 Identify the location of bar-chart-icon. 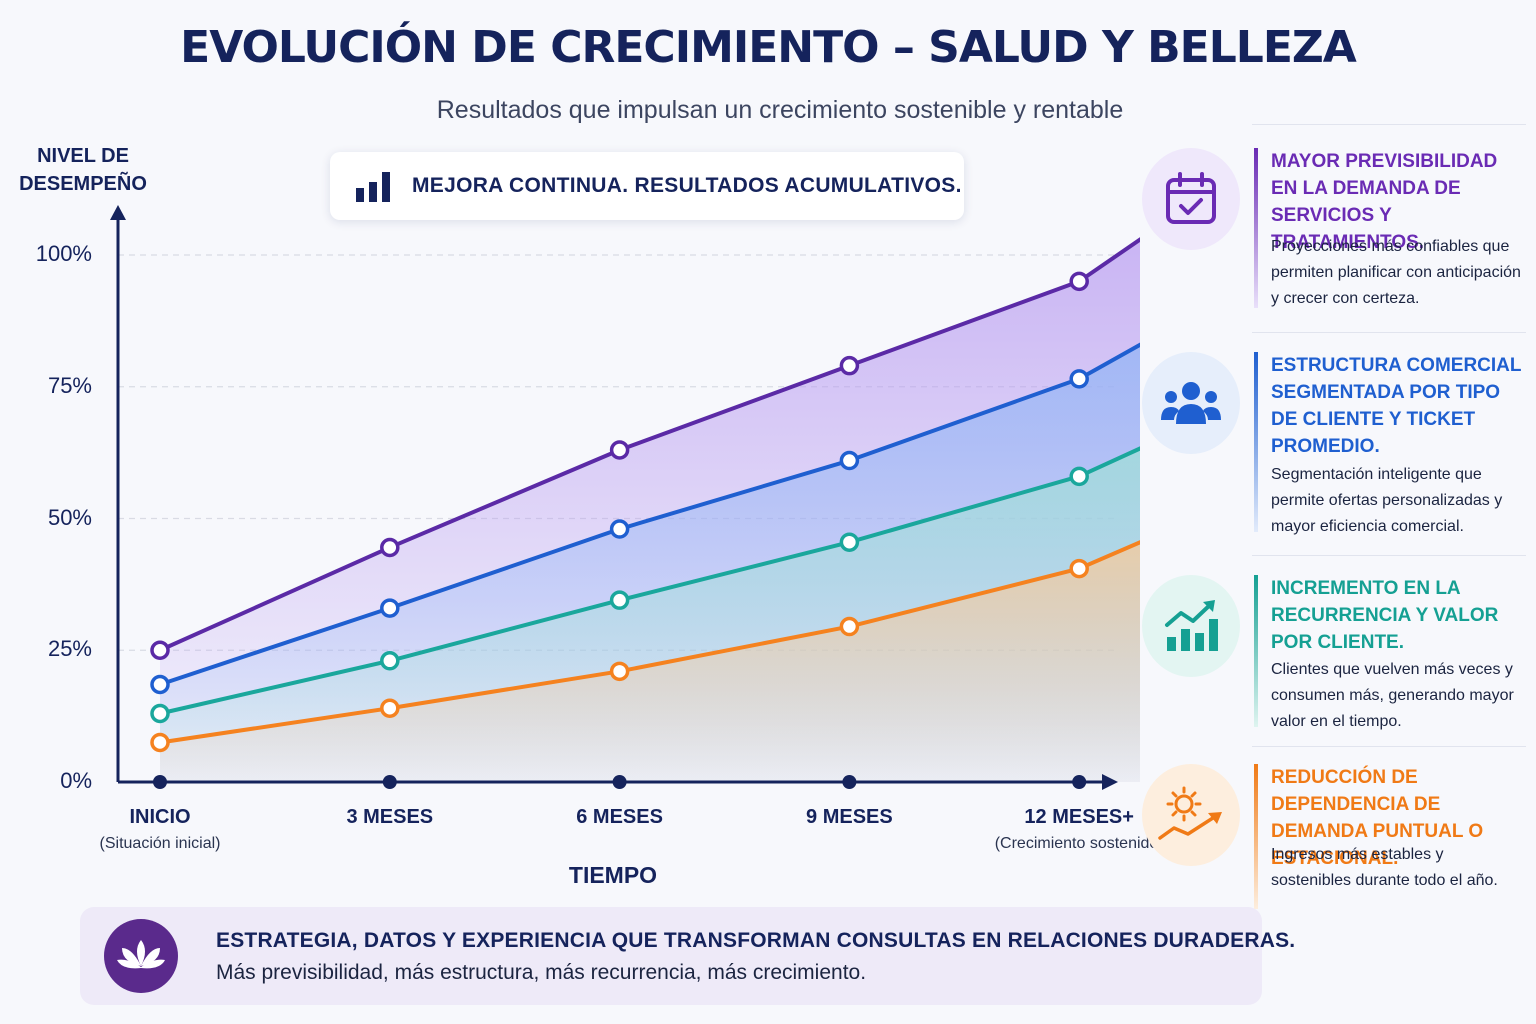
(373, 187).